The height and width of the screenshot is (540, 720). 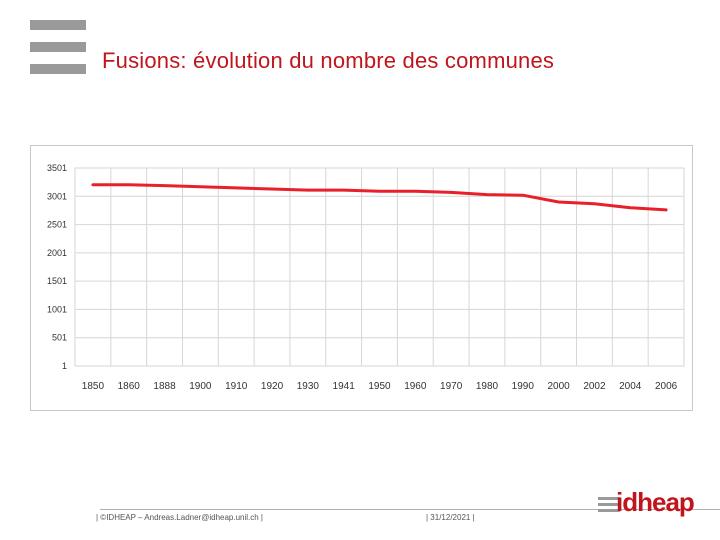 I want to click on x-tick-label: 2000, so click(x=558, y=386).